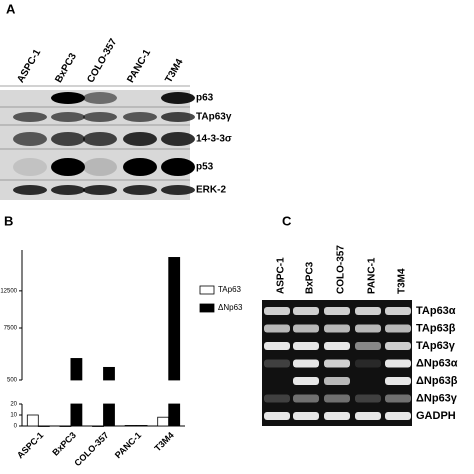  What do you see at coordinates (163, 441) in the screenshot?
I see `x-tick-label: T3M4` at bounding box center [163, 441].